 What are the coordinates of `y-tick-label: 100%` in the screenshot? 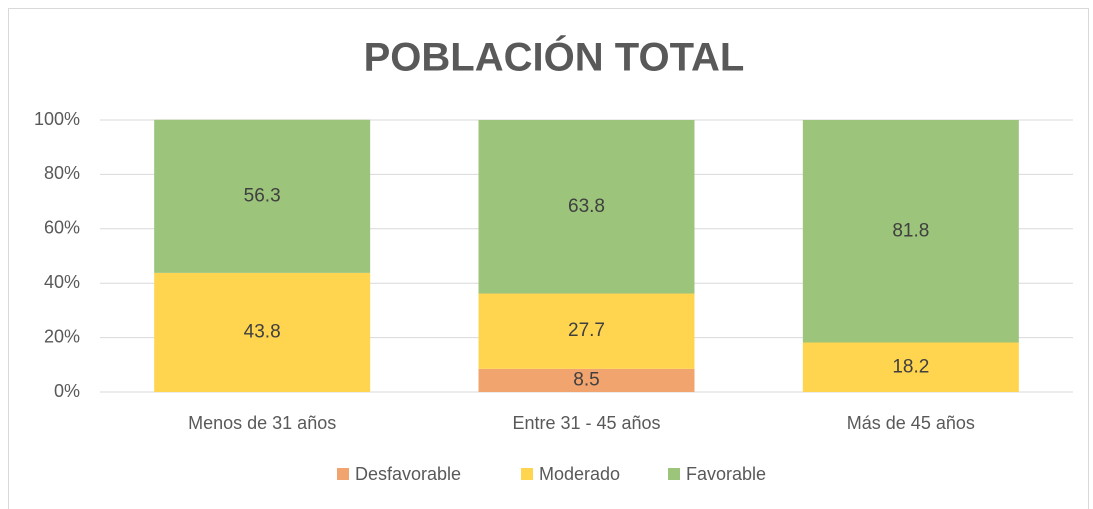 It's located at (57, 119).